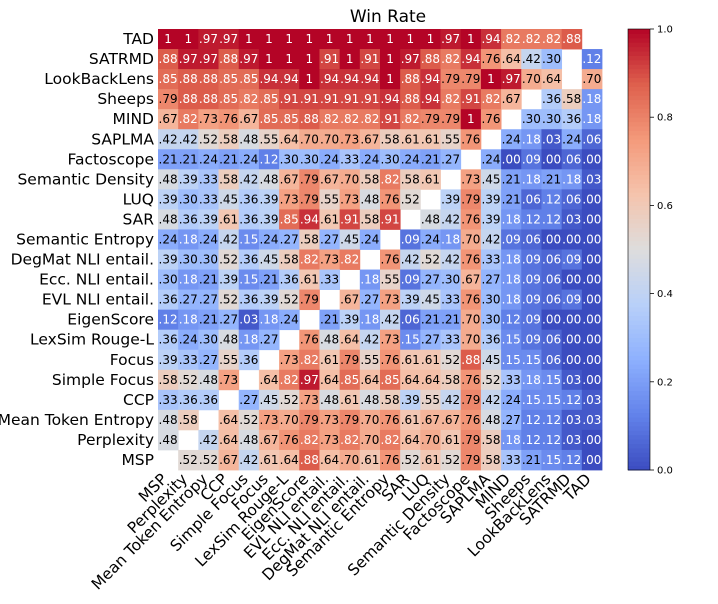  Describe the element at coordinates (268, 340) in the screenshot. I see `cell-value-label: .27` at that location.